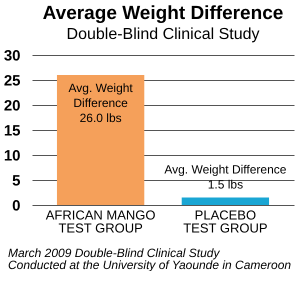 This screenshot has width=300, height=300. Describe the element at coordinates (163, 34) in the screenshot. I see `chart-subtitle: Double-Blind Clinical Study` at that location.